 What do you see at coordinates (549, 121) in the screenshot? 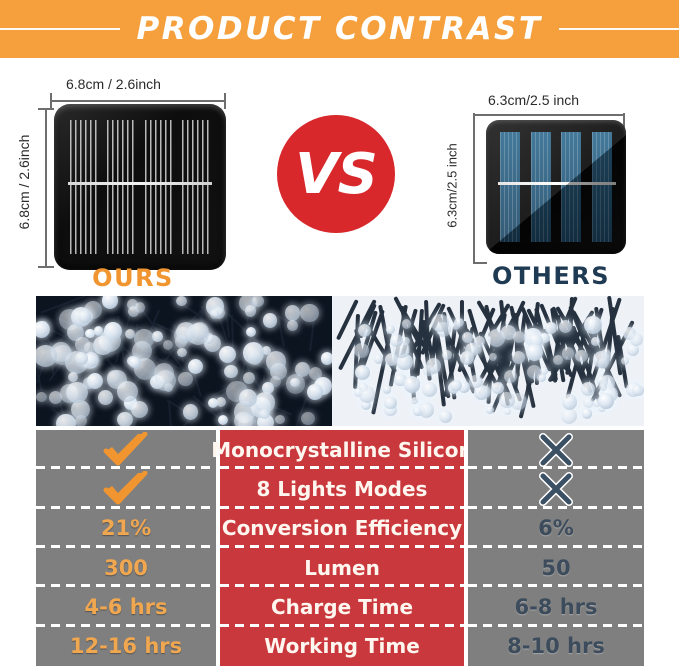
I see `others-width-dimension-line` at bounding box center [549, 121].